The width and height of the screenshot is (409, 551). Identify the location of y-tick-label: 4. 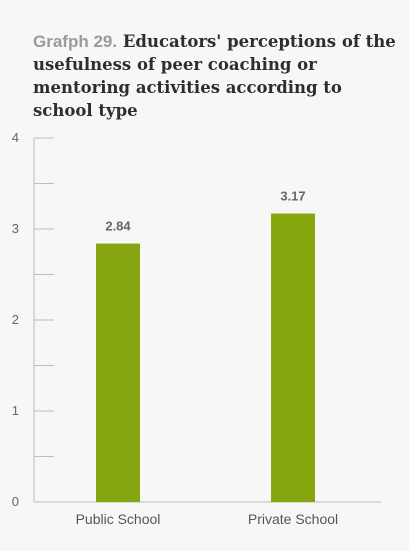
(15, 137).